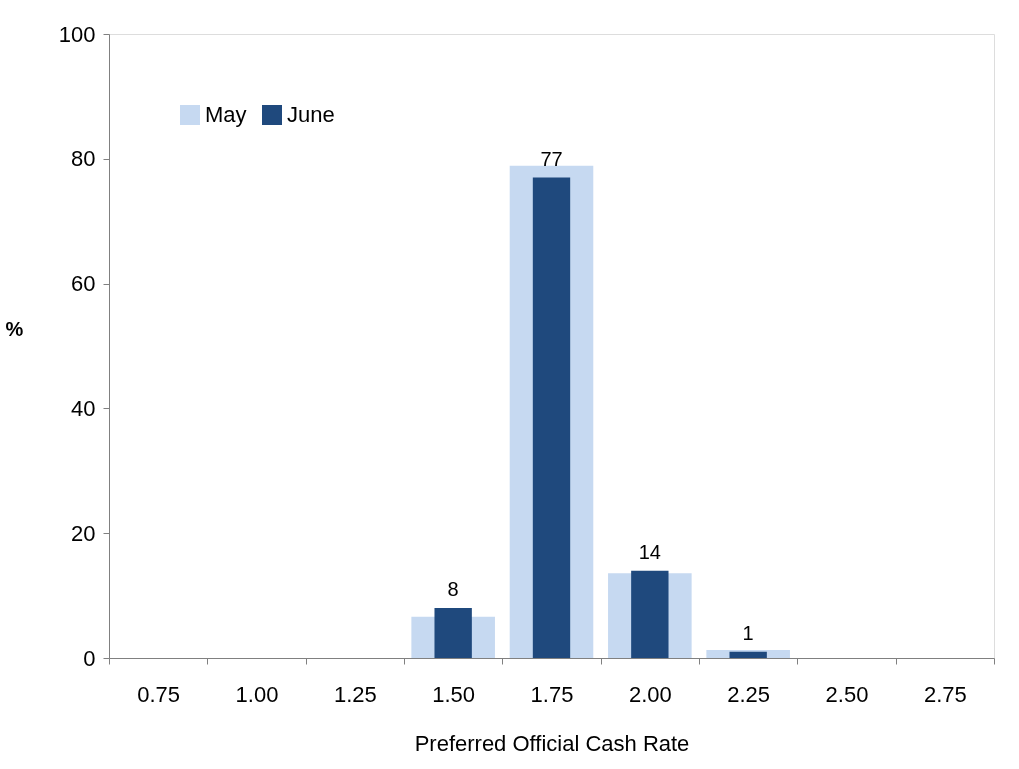 The width and height of the screenshot is (1019, 769). What do you see at coordinates (552, 743) in the screenshot?
I see `x-axis-title: Preferred Official Cash Rate` at bounding box center [552, 743].